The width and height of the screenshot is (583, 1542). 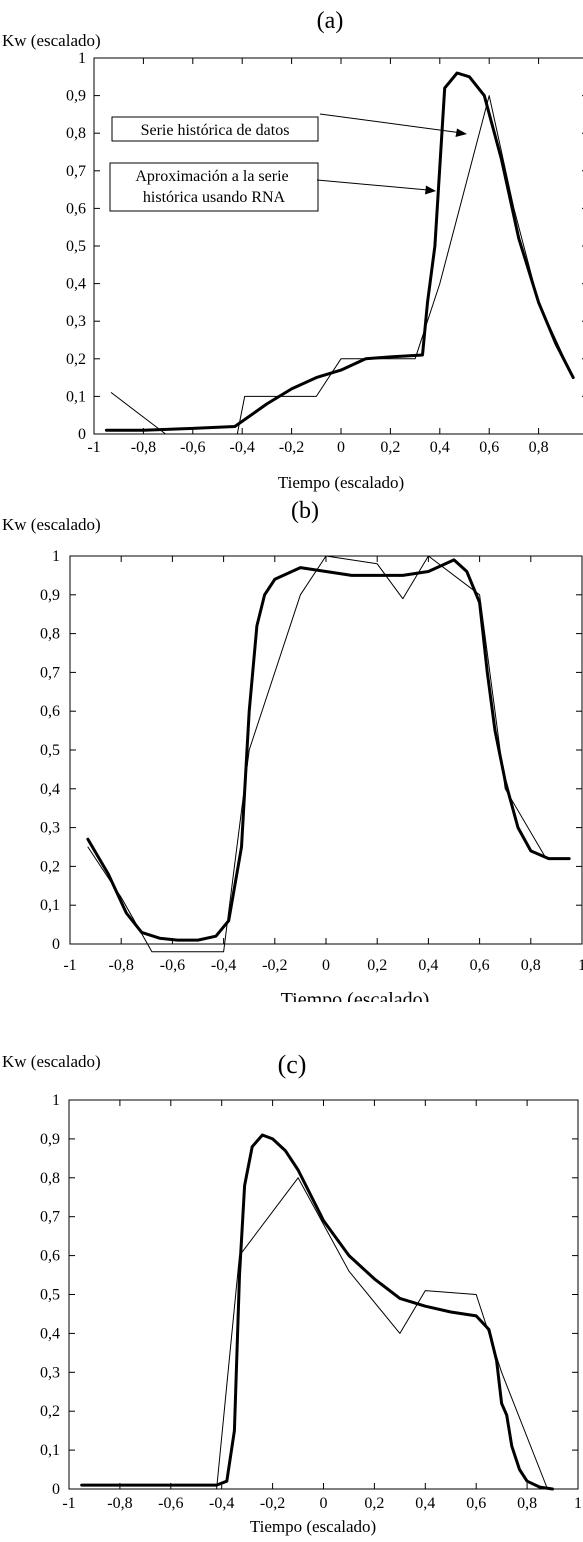 What do you see at coordinates (51, 40) in the screenshot?
I see `panel-a-ylabel: Kw (escalado)` at bounding box center [51, 40].